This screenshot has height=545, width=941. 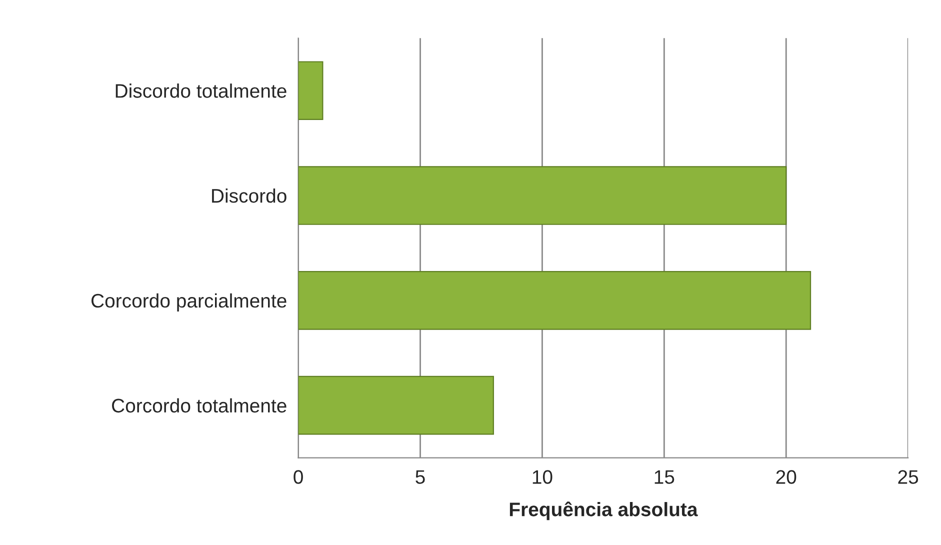 What do you see at coordinates (249, 195) in the screenshot?
I see `y-tick-label: Discordo` at bounding box center [249, 195].